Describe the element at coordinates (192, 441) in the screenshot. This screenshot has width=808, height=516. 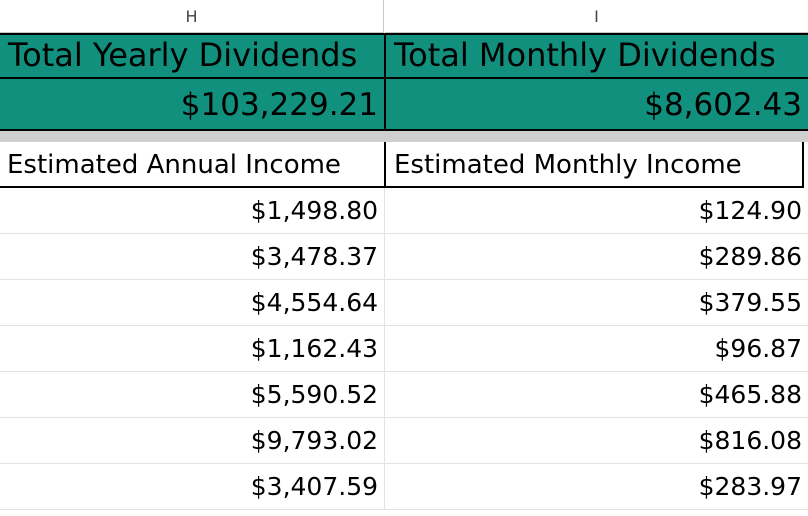
I see `annual-income-cell: $9,793.02` at that location.